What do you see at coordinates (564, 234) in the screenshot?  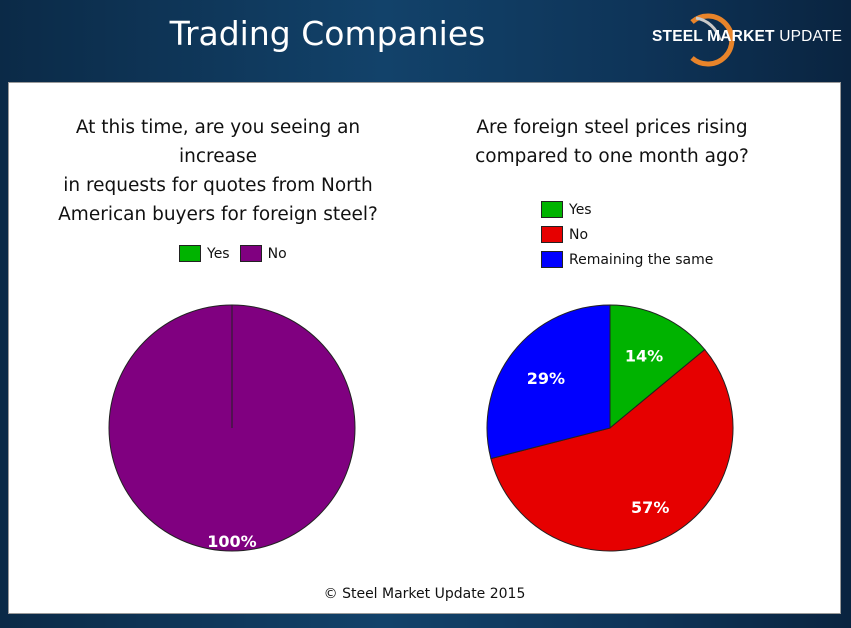 I see `right-legend-no: No` at bounding box center [564, 234].